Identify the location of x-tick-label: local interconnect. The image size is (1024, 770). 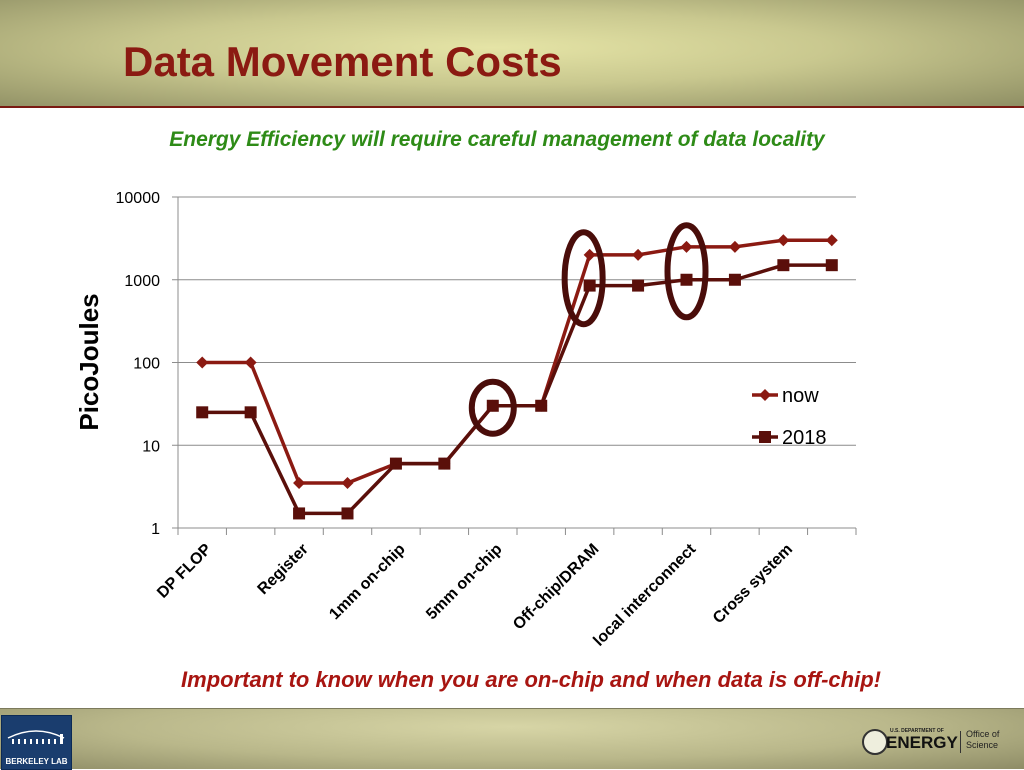
(644, 594).